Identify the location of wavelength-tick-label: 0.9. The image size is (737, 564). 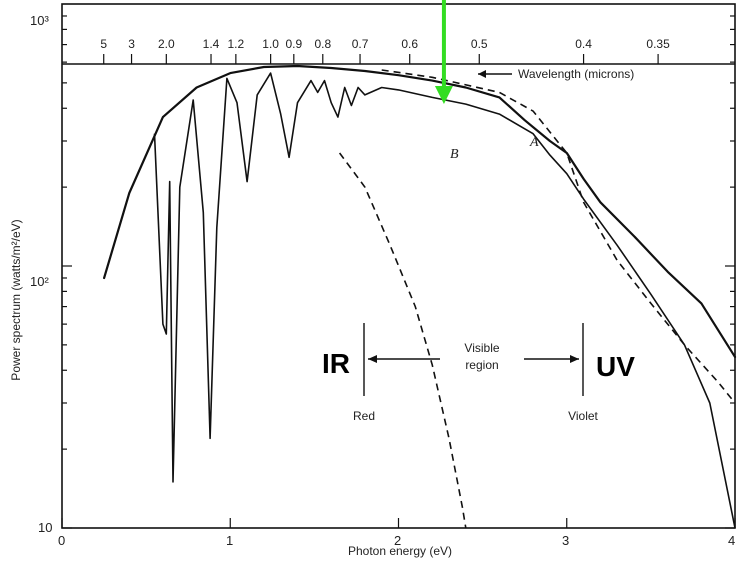
(293, 44).